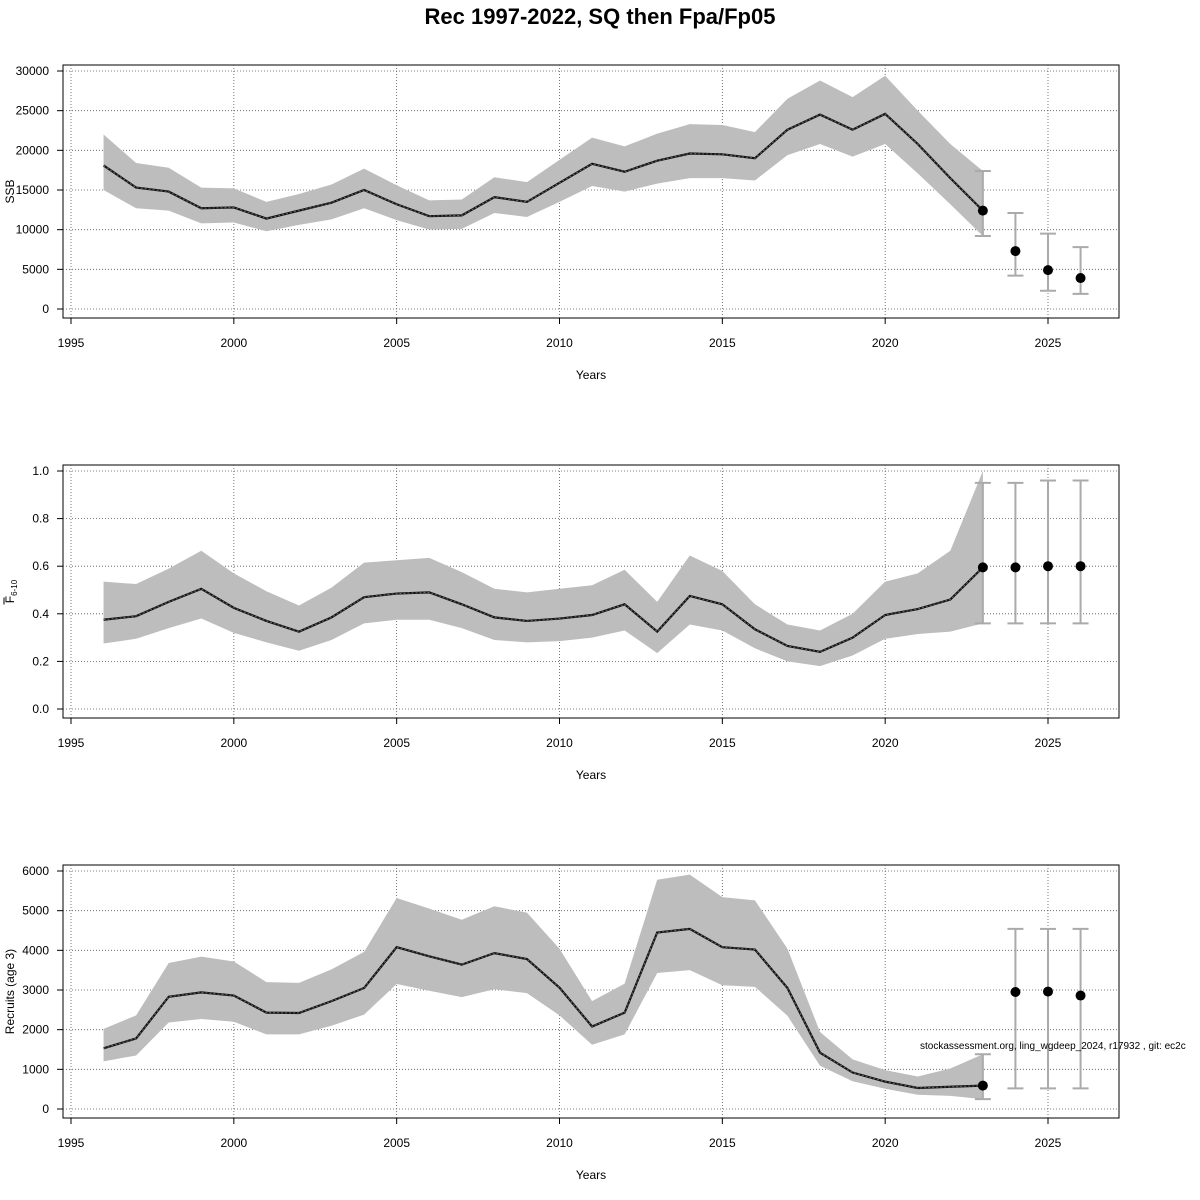  Describe the element at coordinates (600, 16) in the screenshot. I see `page-title: Rec 1997-2022, SQ then Fpa/Fp05` at that location.